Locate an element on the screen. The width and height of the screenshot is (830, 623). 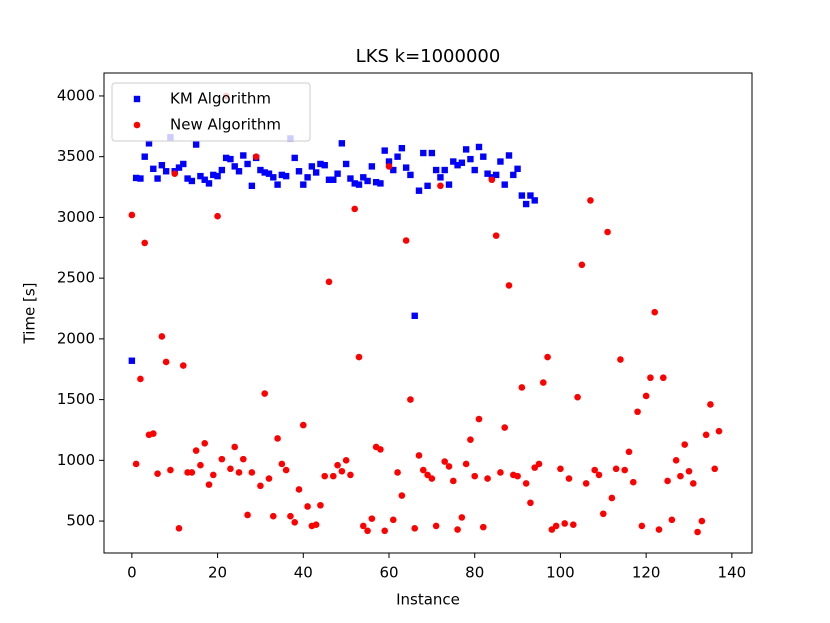
x-tick-label: 60 is located at coordinates (388, 573).